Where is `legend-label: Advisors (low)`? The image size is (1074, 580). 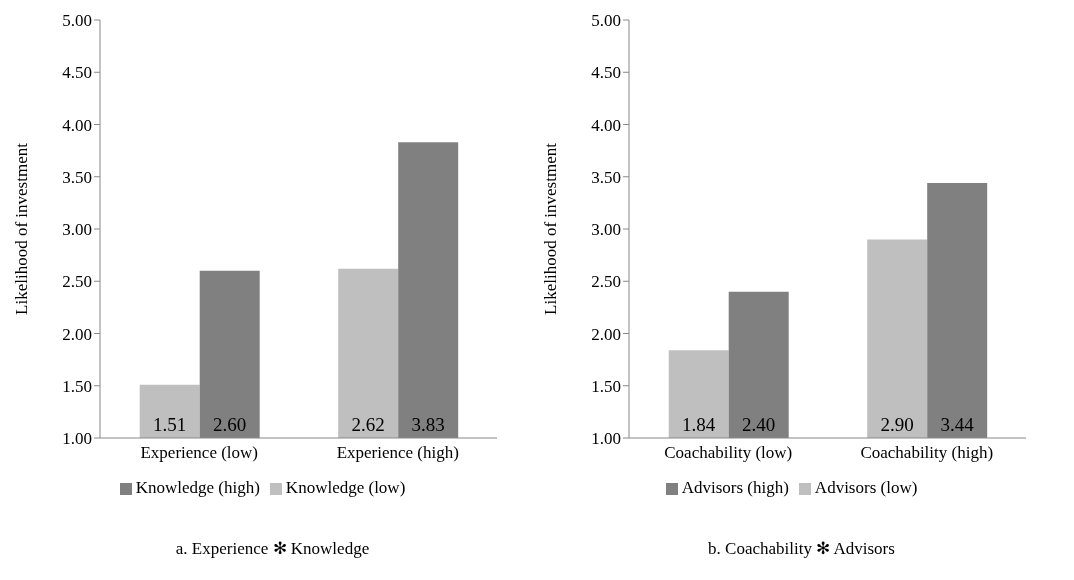
legend-label: Advisors (low) is located at coordinates (866, 487).